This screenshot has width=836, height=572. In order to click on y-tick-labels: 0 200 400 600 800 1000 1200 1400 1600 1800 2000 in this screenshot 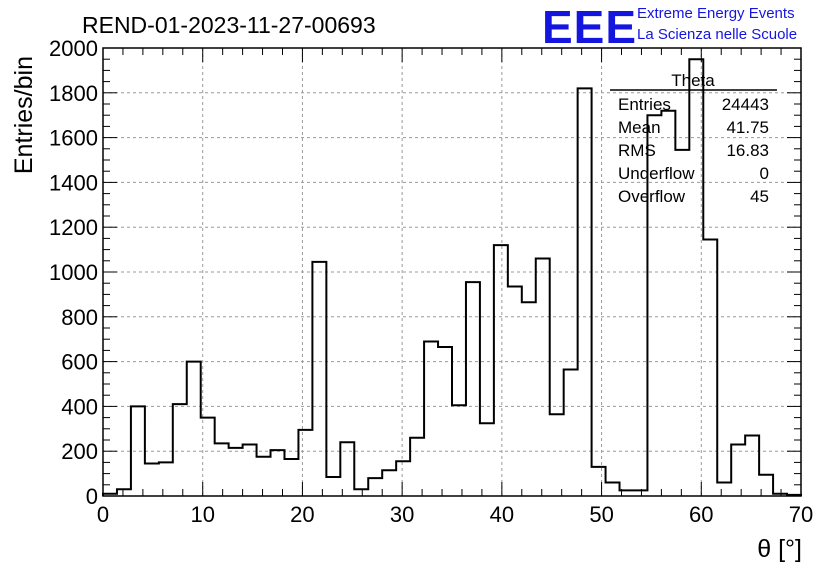, I will do `click(73, 272)`.